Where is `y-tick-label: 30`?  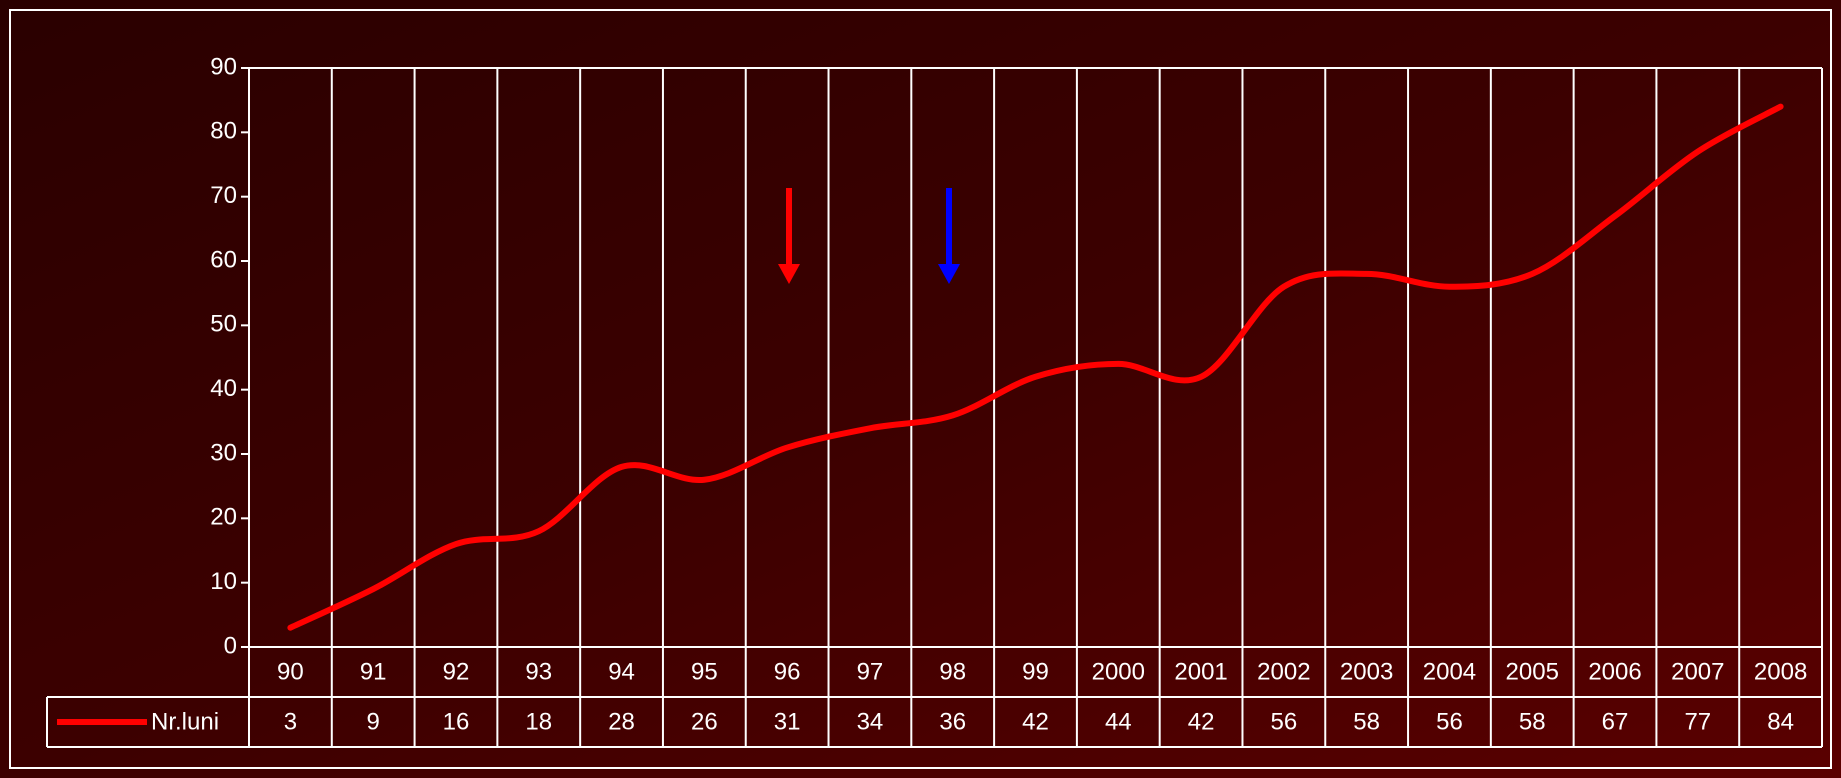 y-tick-label: 30 is located at coordinates (223, 452).